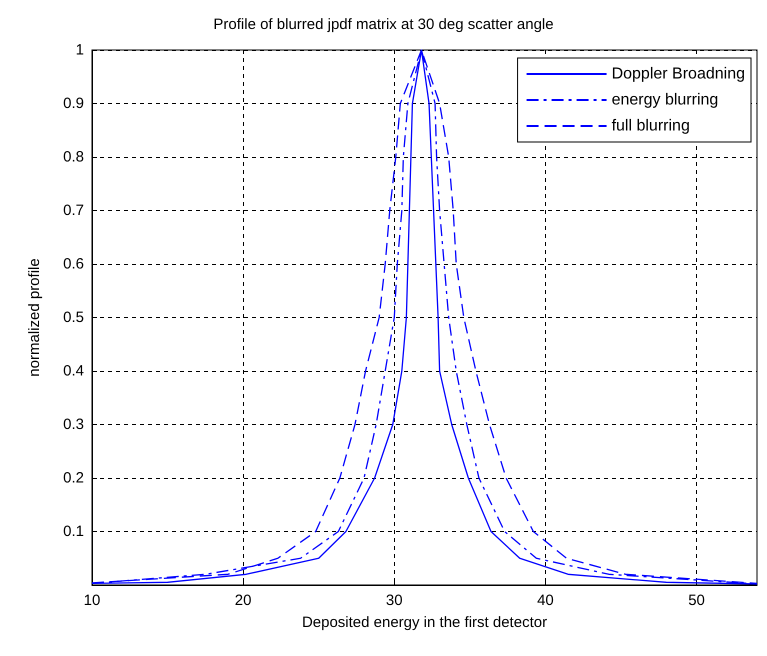 Image resolution: width=767 pixels, height=656 pixels. I want to click on y-tick-label: 0.1, so click(73, 531).